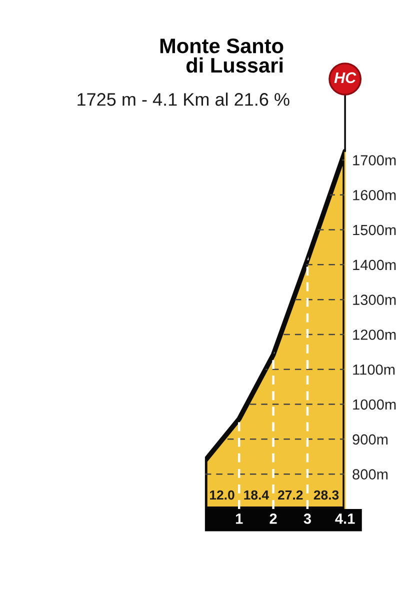  What do you see at coordinates (374, 335) in the screenshot?
I see `y-tick-label: 1200m` at bounding box center [374, 335].